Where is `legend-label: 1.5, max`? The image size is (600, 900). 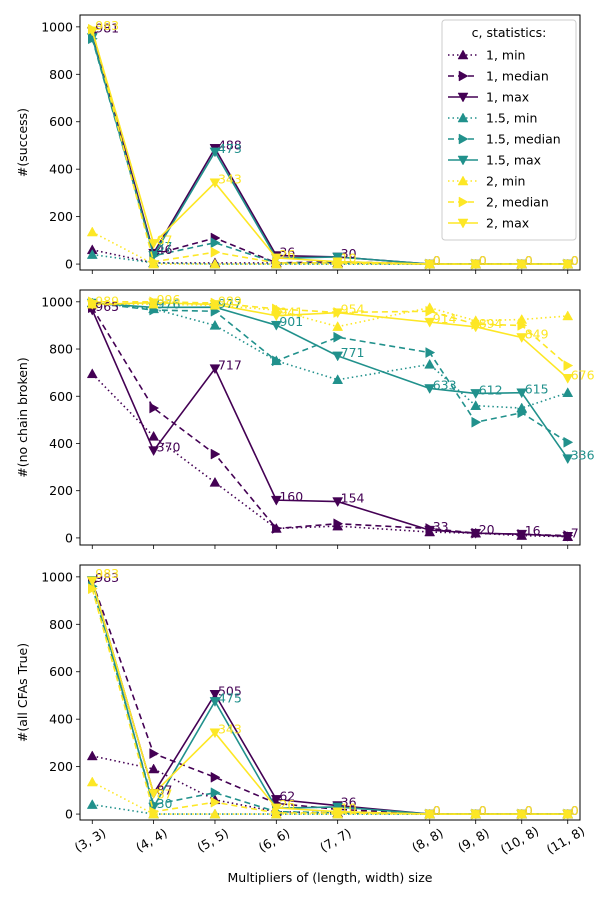 legend-label: 1.5, max is located at coordinates (513, 160).